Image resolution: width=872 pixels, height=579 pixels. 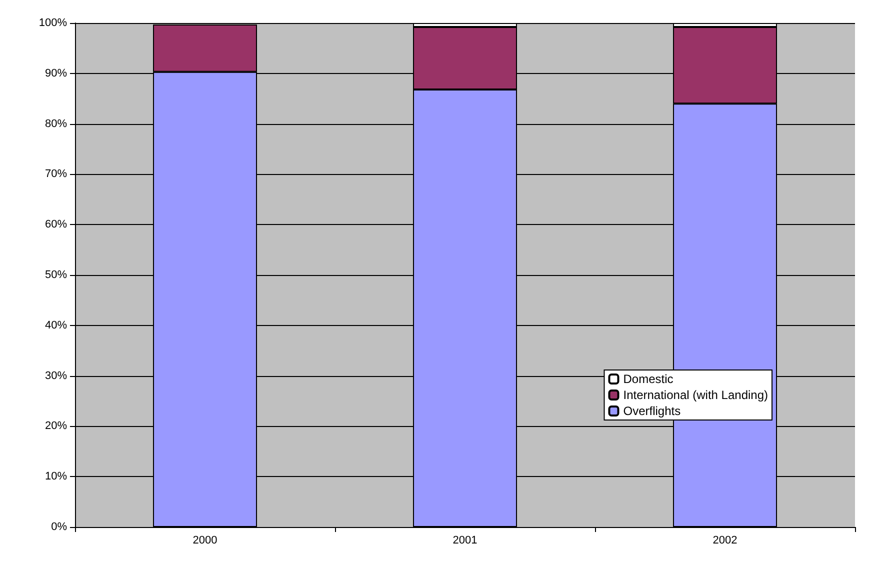 What do you see at coordinates (56, 426) in the screenshot?
I see `y-tick-label: 20%` at bounding box center [56, 426].